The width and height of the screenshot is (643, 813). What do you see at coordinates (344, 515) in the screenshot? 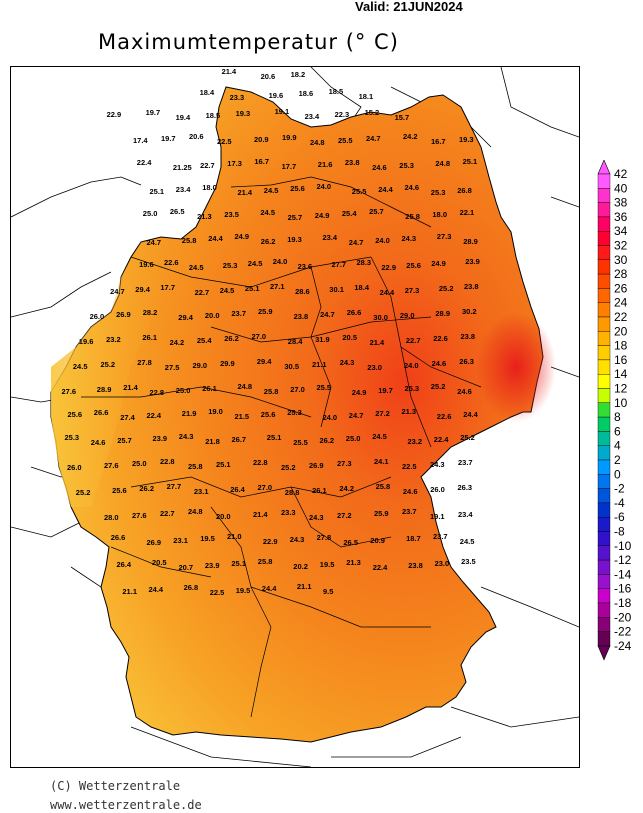
I see `station-value: 27.2` at bounding box center [344, 515].